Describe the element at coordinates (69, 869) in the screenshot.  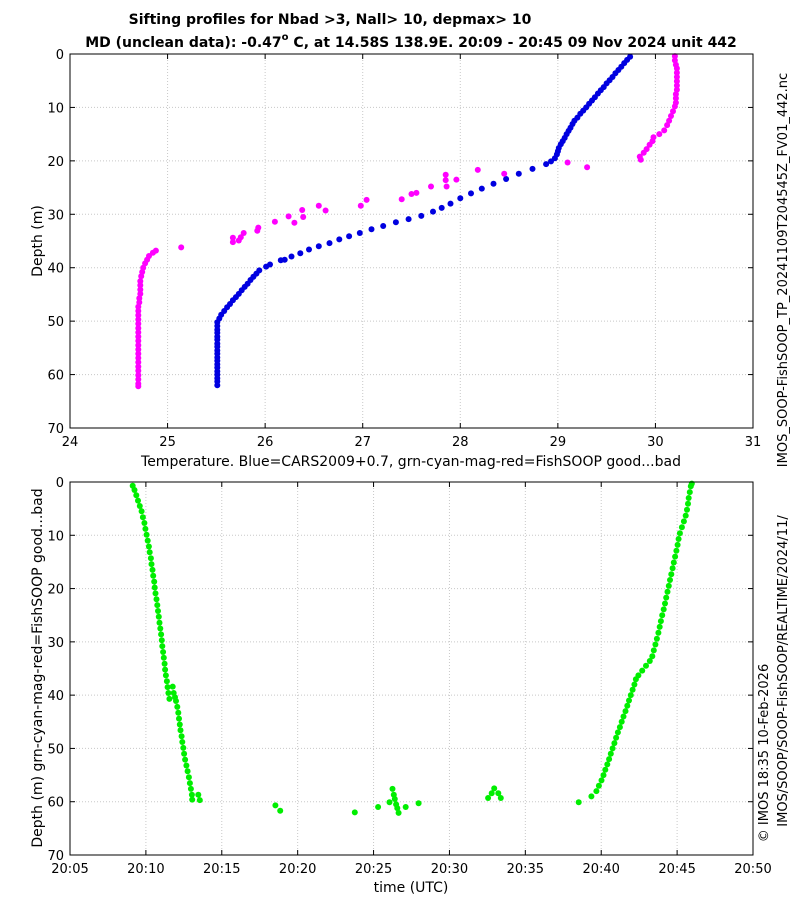
I see `x-tick-label: 20:05` at that location.